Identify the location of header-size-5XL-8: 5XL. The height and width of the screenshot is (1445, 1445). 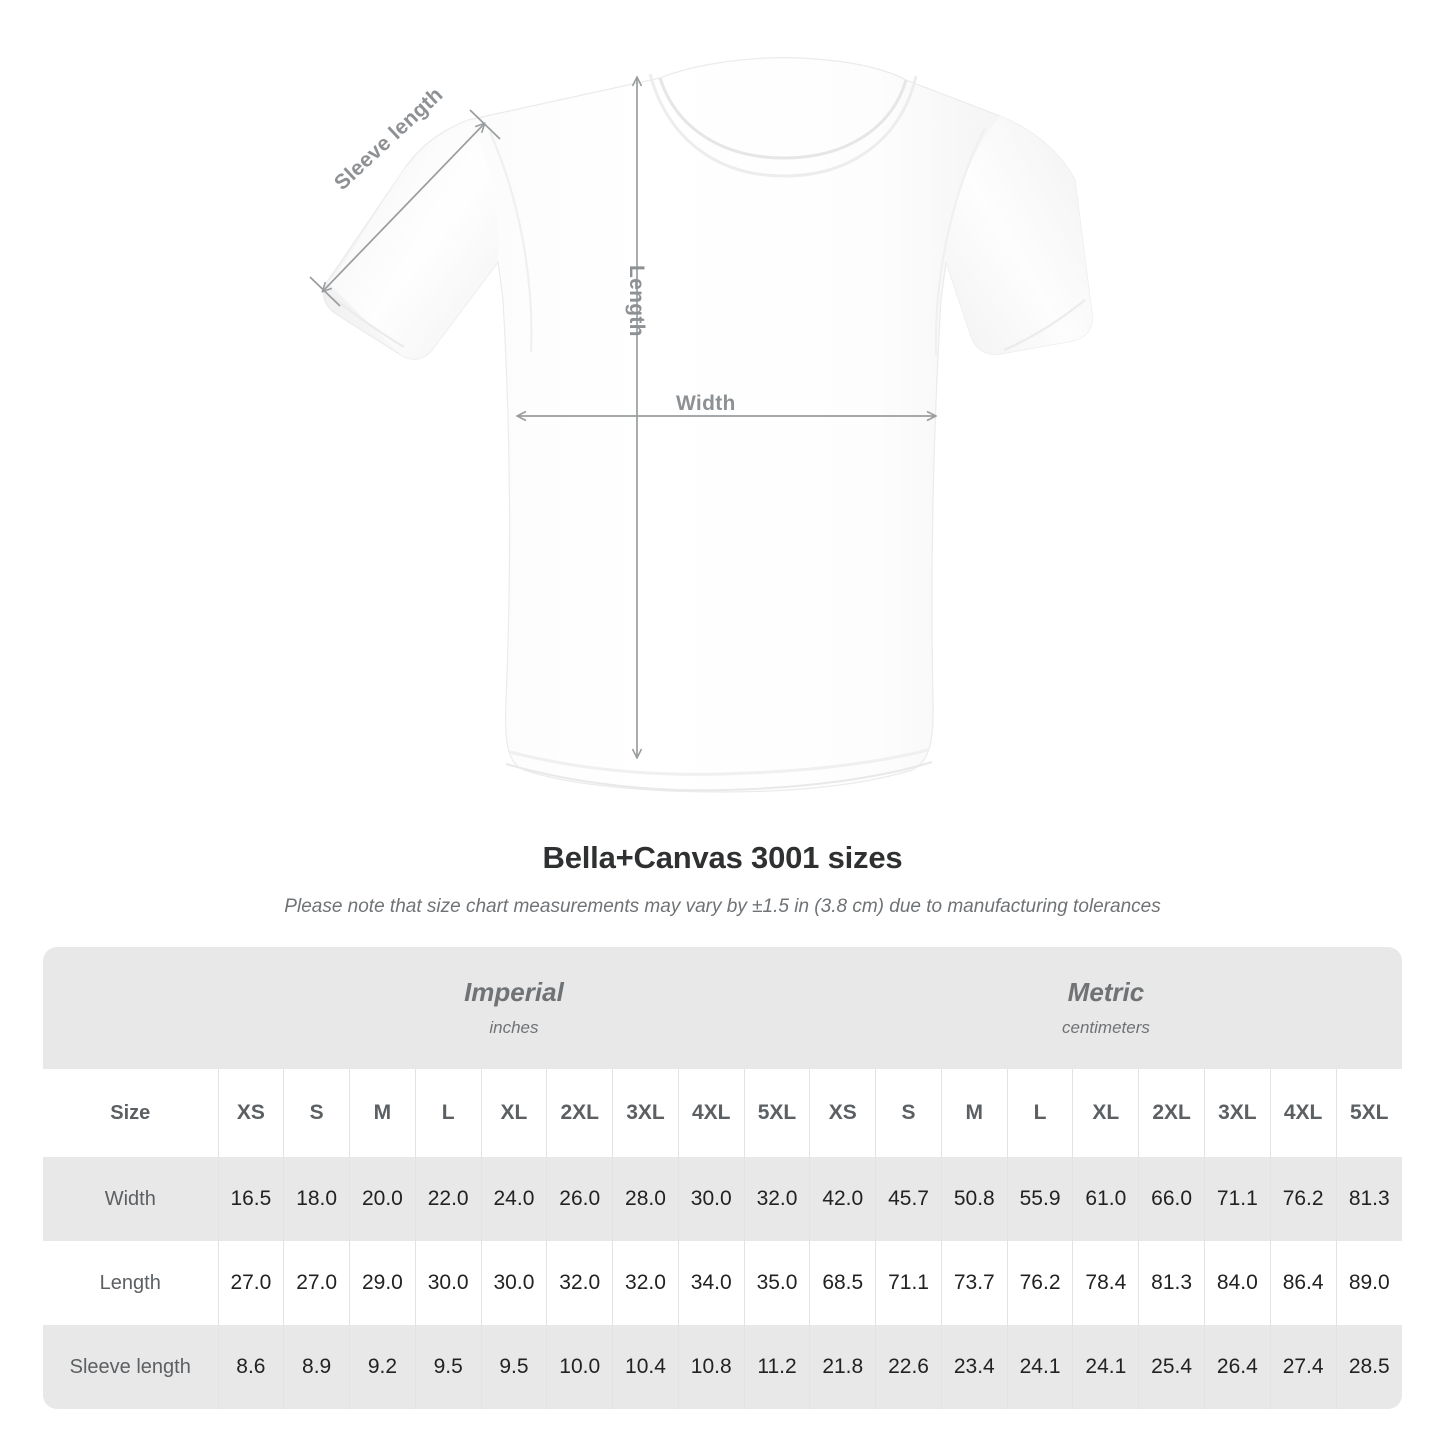
(776, 1113).